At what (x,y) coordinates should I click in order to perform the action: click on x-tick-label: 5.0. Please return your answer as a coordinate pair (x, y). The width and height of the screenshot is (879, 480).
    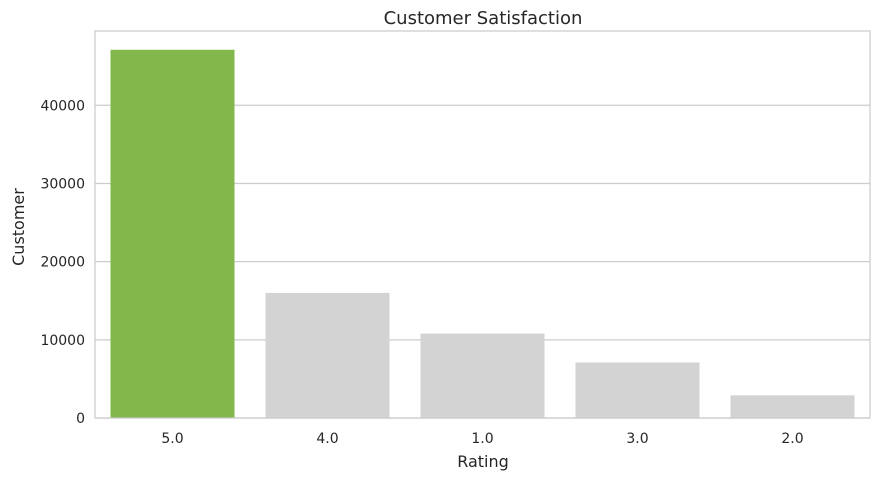
    Looking at the image, I should click on (172, 439).